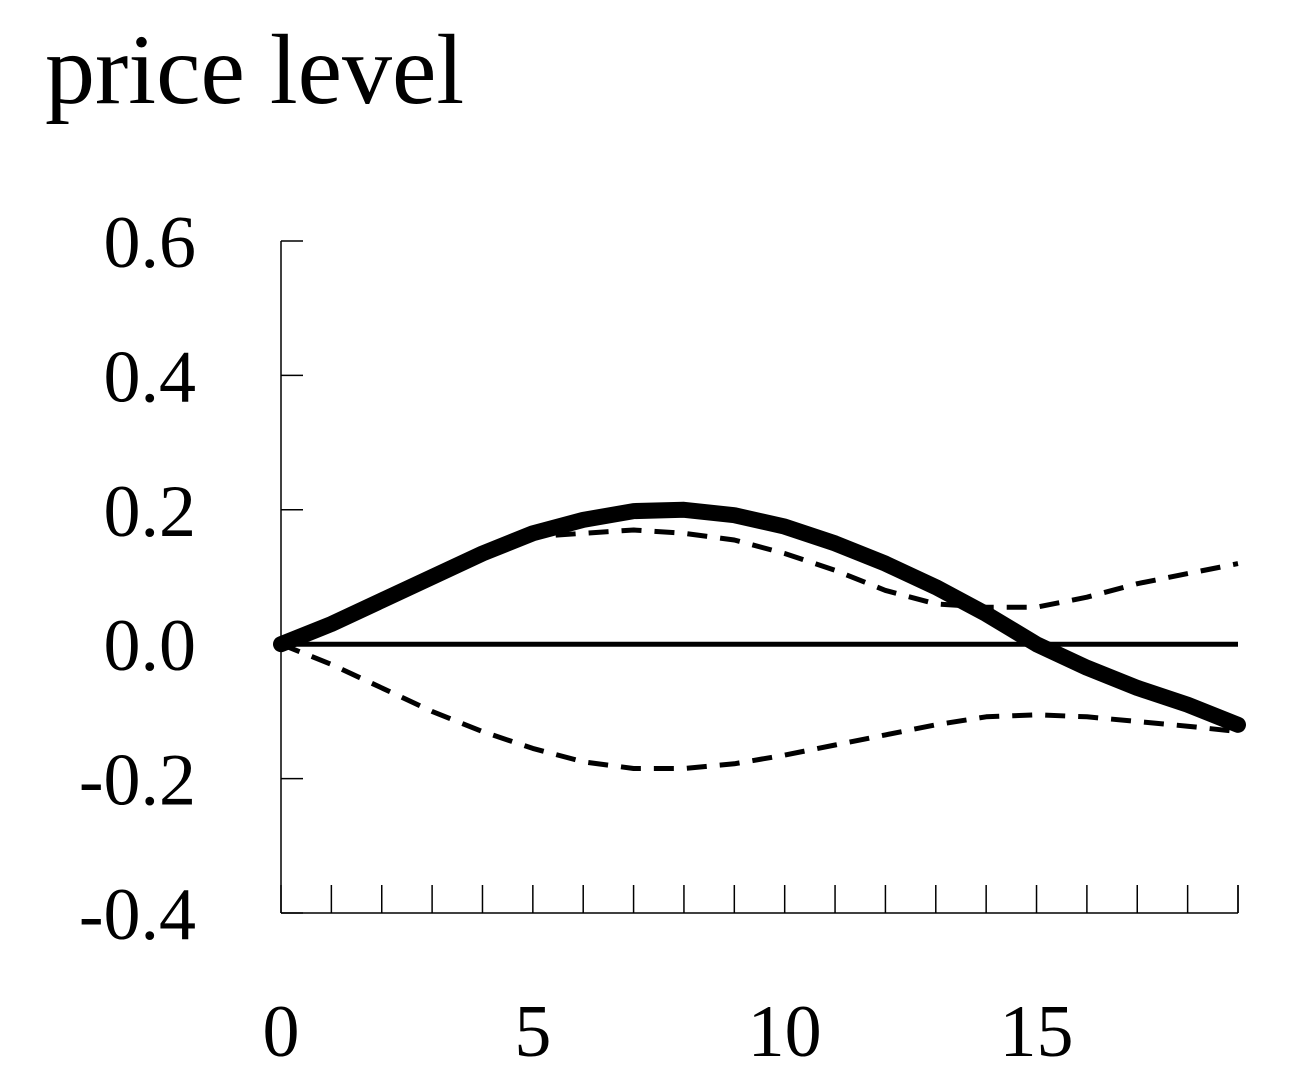 This screenshot has height=1081, width=1308. Describe the element at coordinates (150, 646) in the screenshot. I see `y-tick-label: 0.0` at that location.